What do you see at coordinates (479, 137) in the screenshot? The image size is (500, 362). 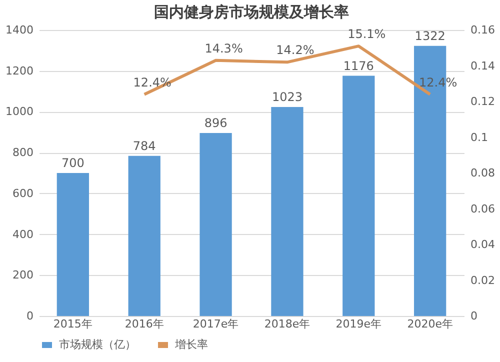 I see `y2-tick-label: 0.1` at bounding box center [479, 137].